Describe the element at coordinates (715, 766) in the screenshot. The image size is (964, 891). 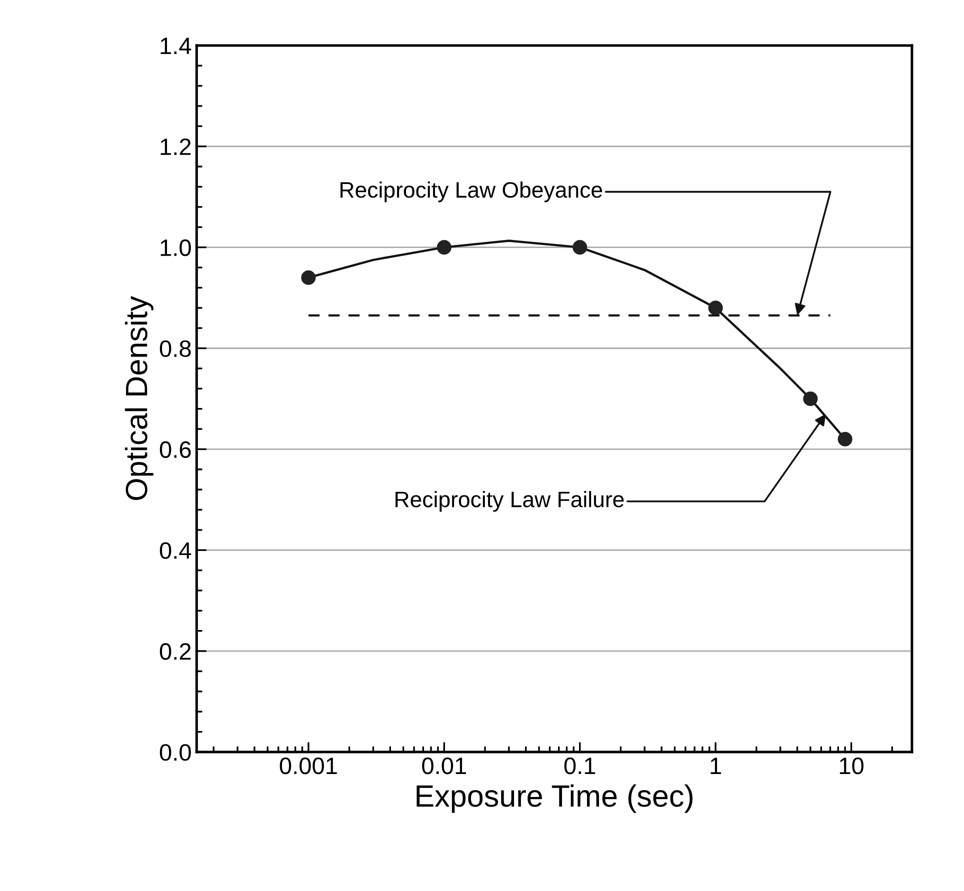
I see `x-tick-label: 1` at that location.